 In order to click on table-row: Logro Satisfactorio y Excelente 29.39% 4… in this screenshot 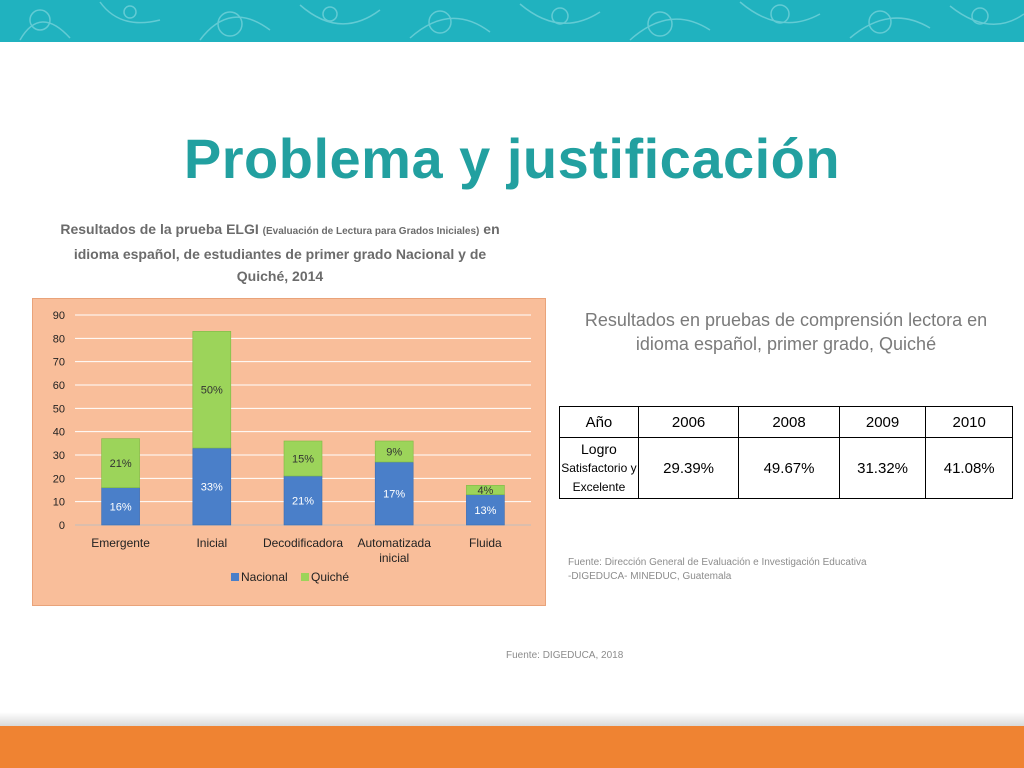, I will do `click(786, 468)`.